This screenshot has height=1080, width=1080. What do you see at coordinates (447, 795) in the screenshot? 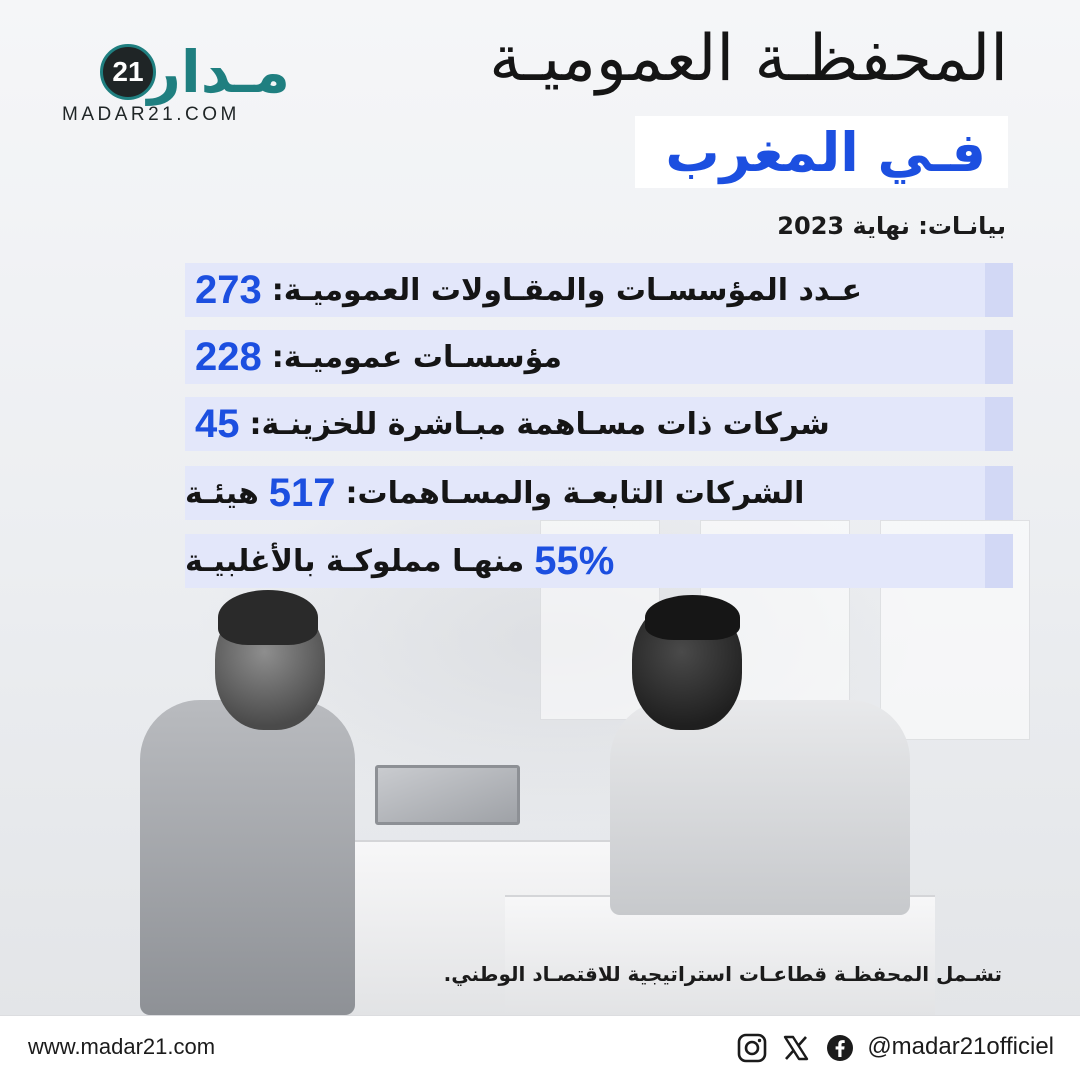
I see `monitor` at bounding box center [447, 795].